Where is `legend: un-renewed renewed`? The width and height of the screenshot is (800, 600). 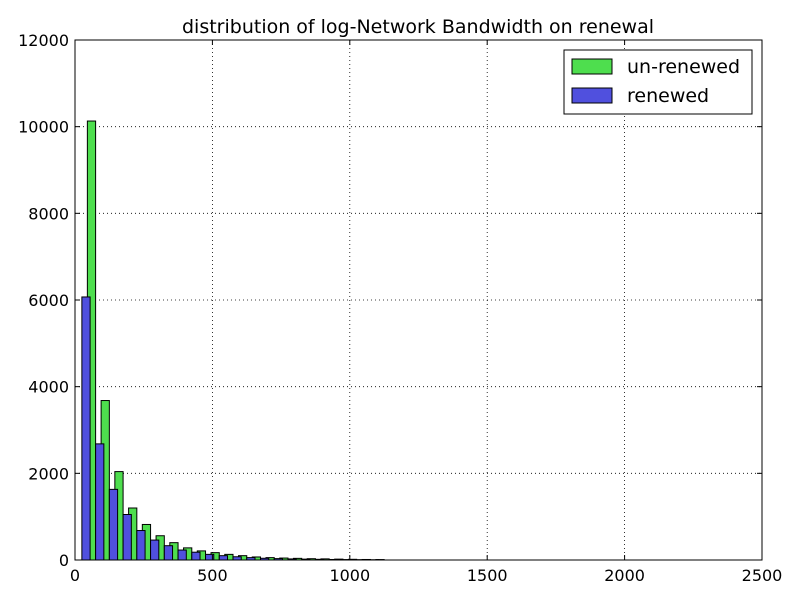
legend: un-renewed renewed is located at coordinates (658, 82).